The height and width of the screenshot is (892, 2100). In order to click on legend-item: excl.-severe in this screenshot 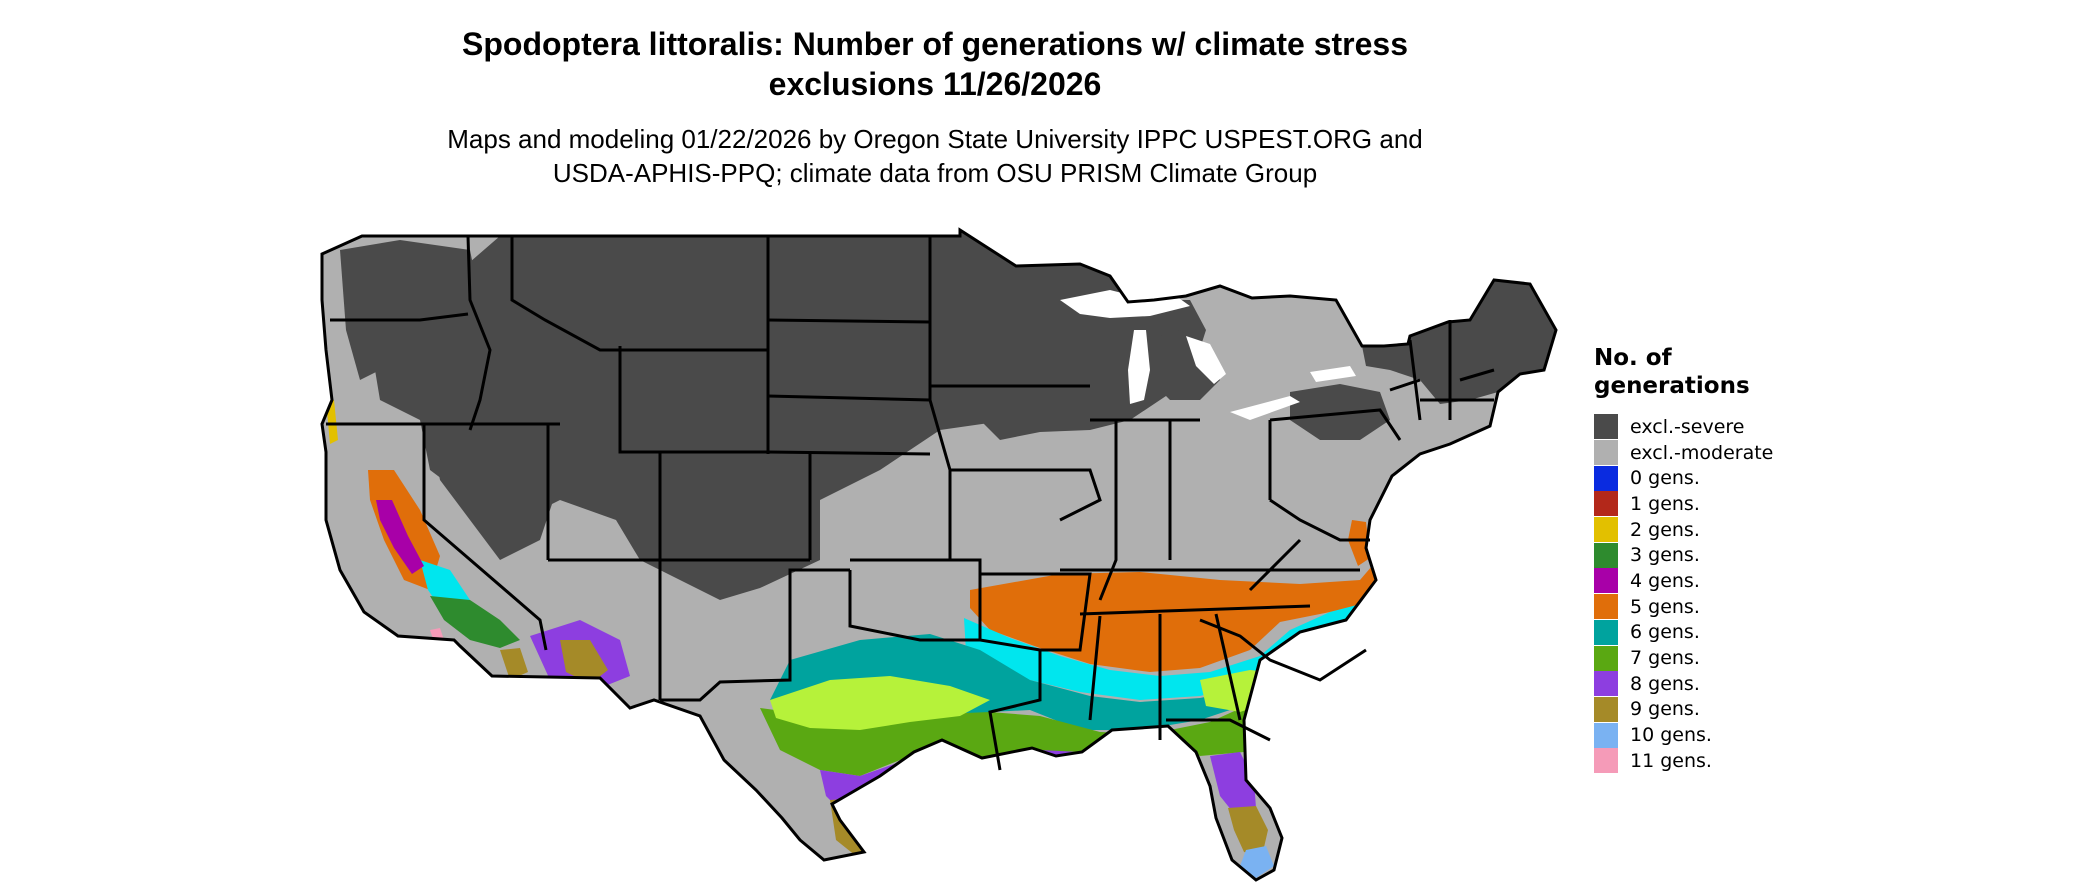, I will do `click(1724, 427)`.